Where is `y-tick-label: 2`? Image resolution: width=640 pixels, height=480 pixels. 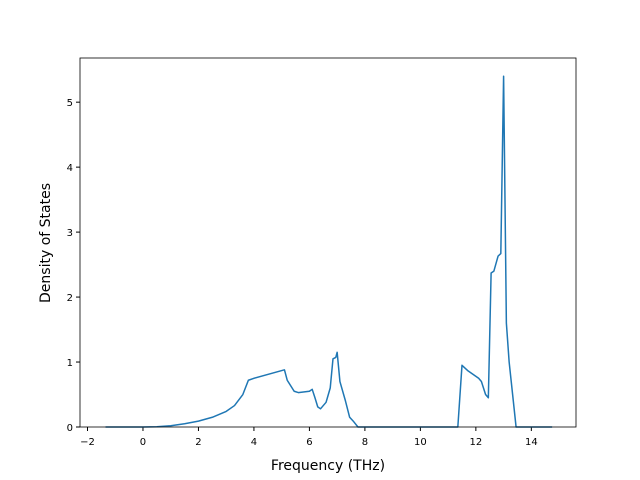 y-tick-label: 2 is located at coordinates (70, 298).